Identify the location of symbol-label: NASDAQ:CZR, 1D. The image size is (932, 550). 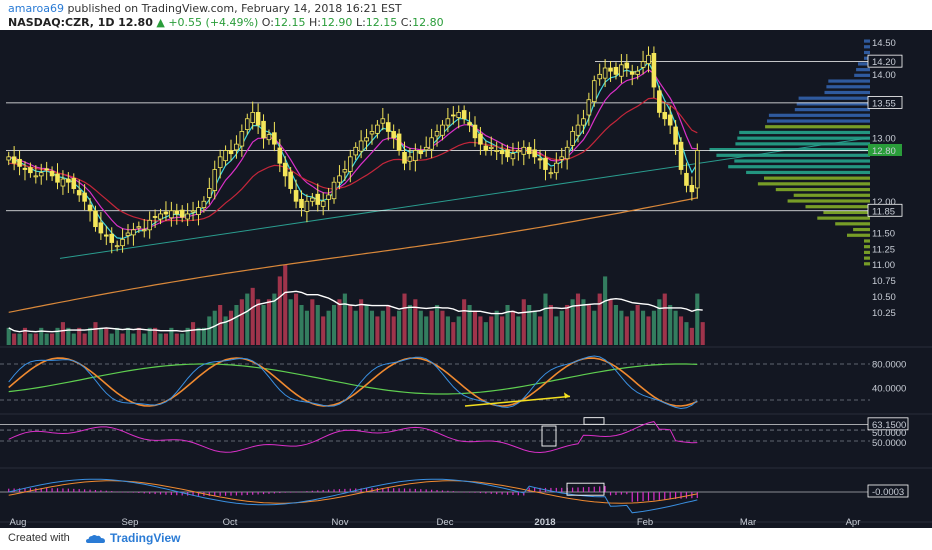
(61, 22).